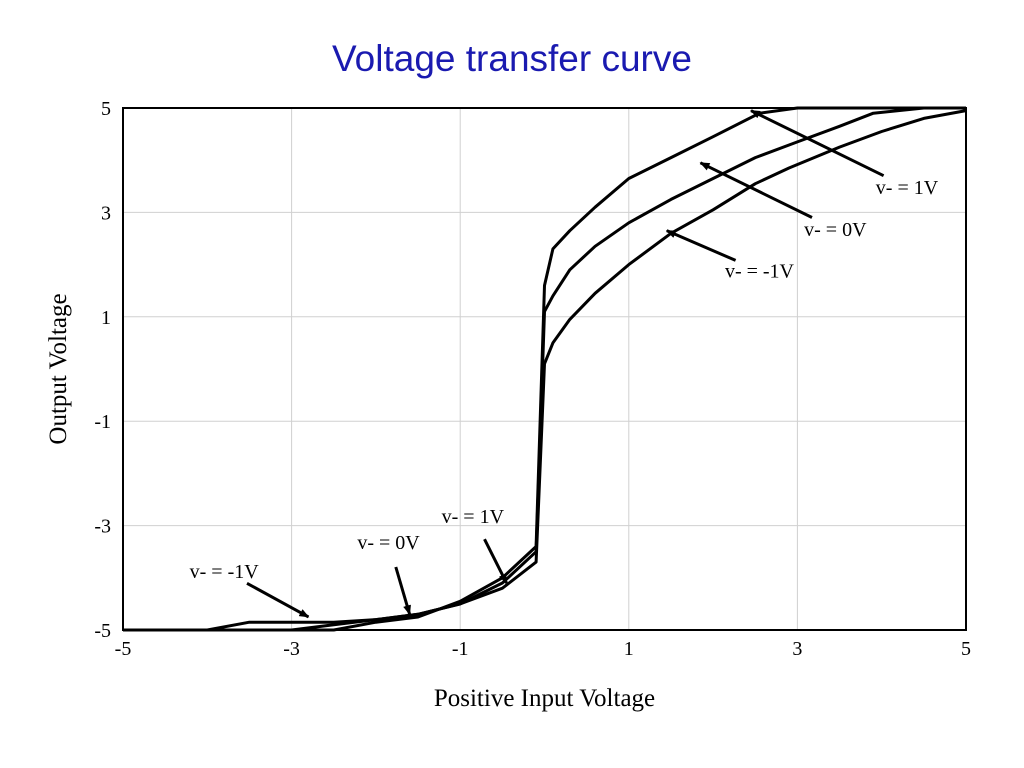 The height and width of the screenshot is (768, 1024). Describe the element at coordinates (629, 649) in the screenshot. I see `x-tick-label: 1` at that location.